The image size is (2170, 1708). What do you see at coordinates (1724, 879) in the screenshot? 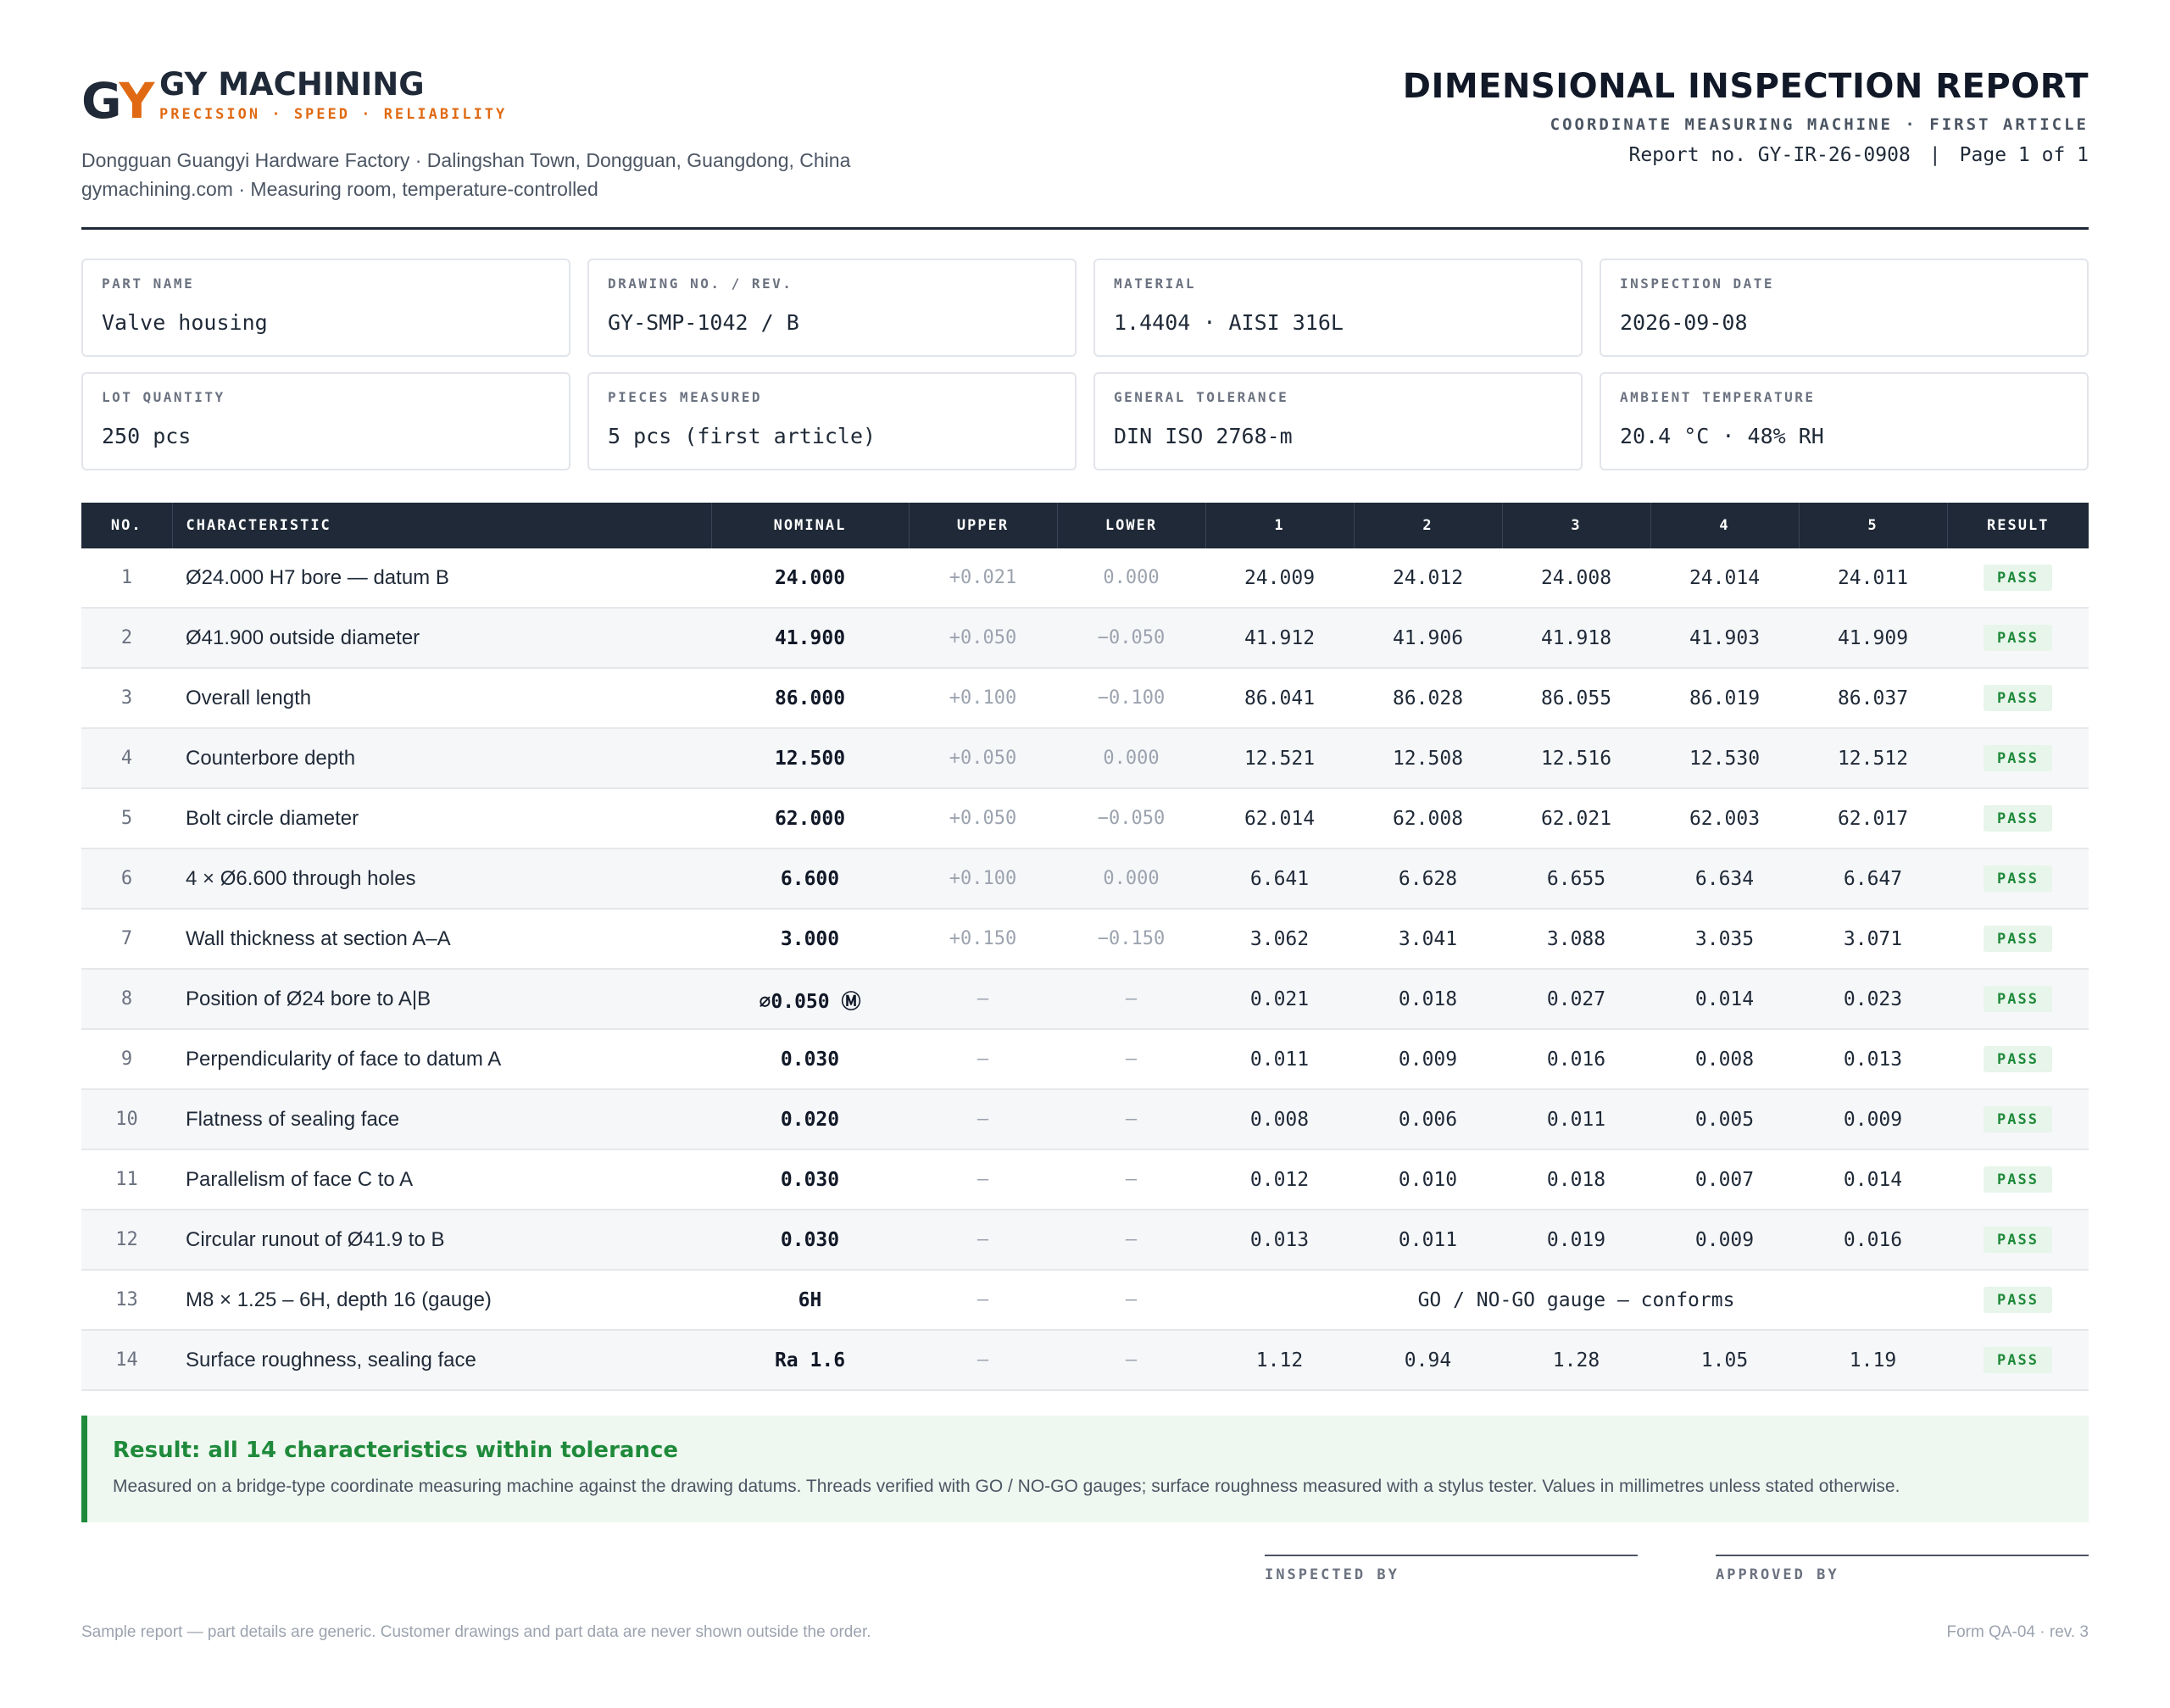
I see `cell-measurement-4: 6.634` at bounding box center [1724, 879].